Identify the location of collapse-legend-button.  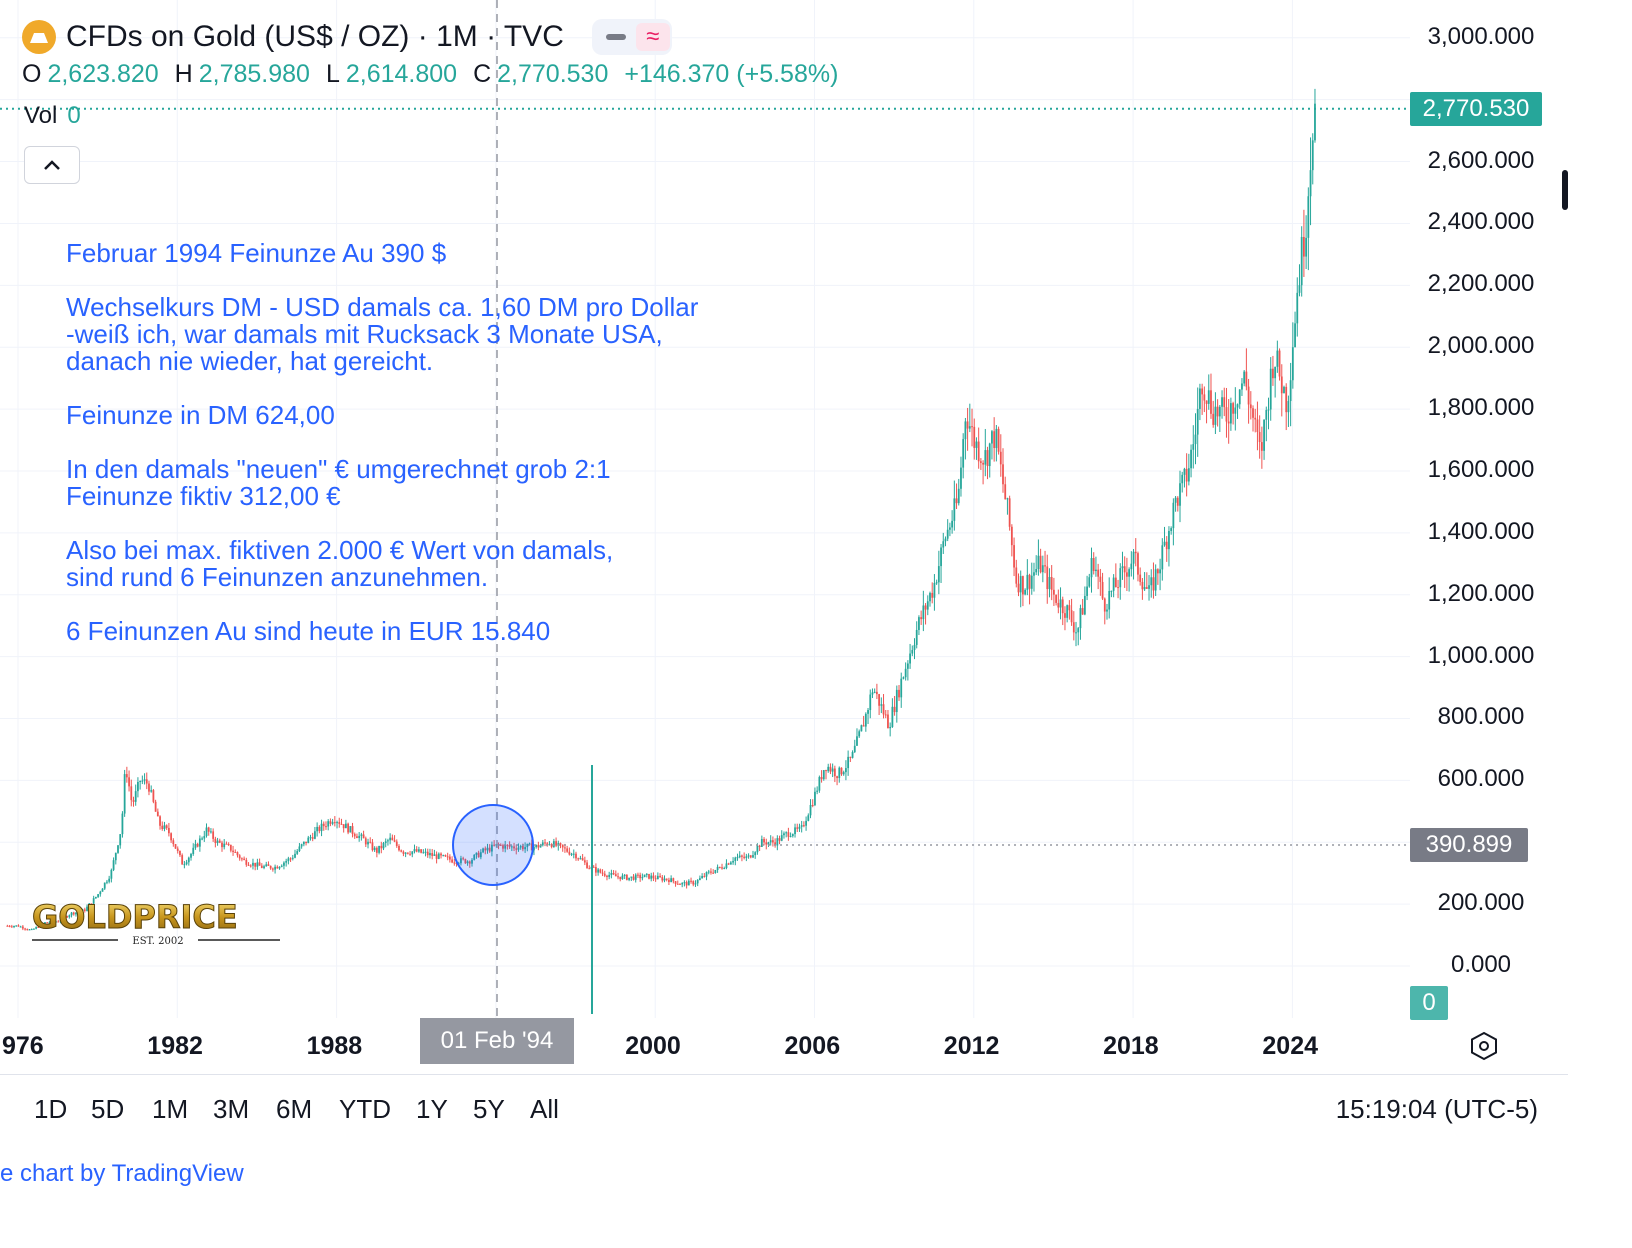
(52, 165).